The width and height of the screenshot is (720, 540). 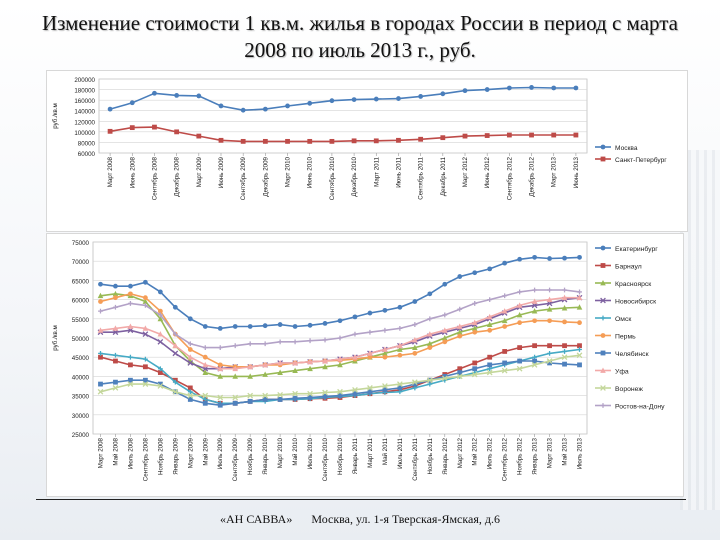 What do you see at coordinates (132, 172) in the screenshot?
I see `x-tick-label: Июнь 2008` at bounding box center [132, 172].